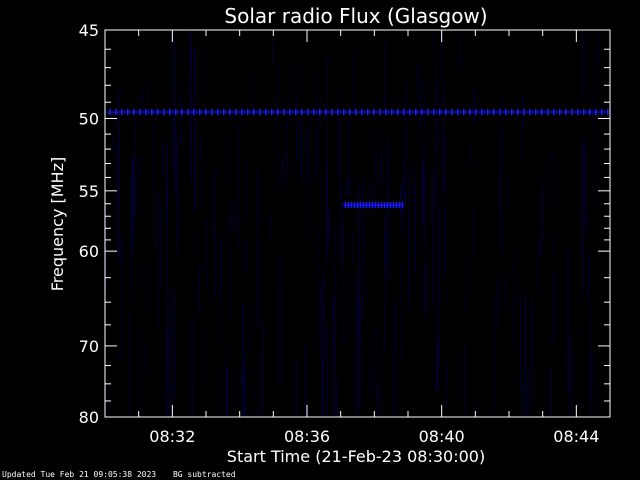 The image size is (640, 480). I want to click on x-axis-label: Start Time (21-Feb-23 08:30:00), so click(356, 456).